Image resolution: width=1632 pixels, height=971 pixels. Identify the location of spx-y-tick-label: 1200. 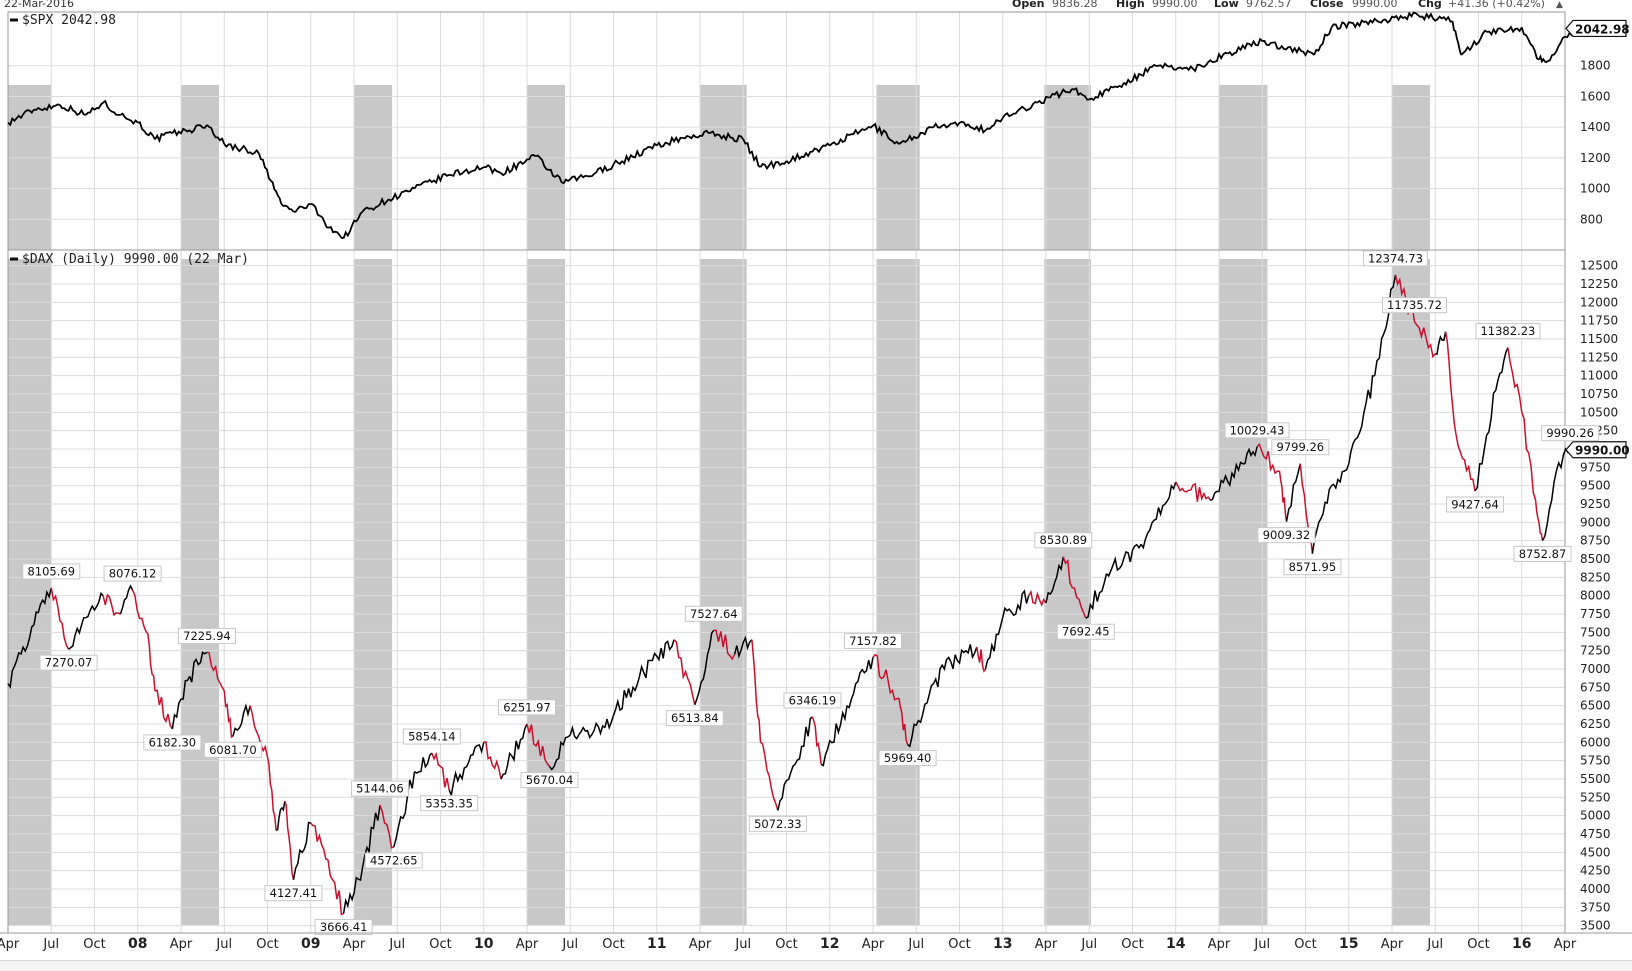
(1595, 158).